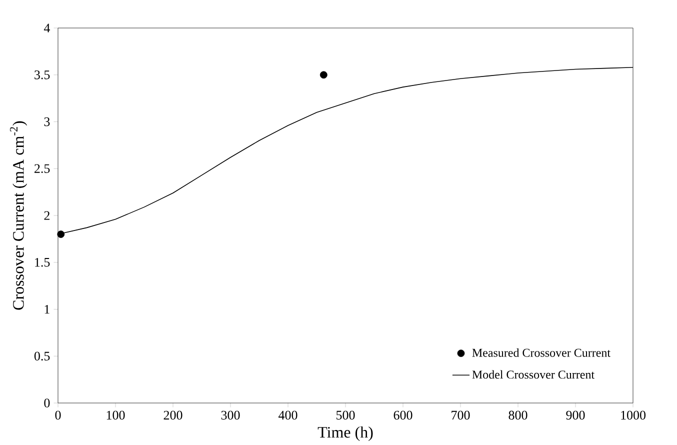 This screenshot has width=677, height=445. I want to click on x-tick-label: 0, so click(58, 415).